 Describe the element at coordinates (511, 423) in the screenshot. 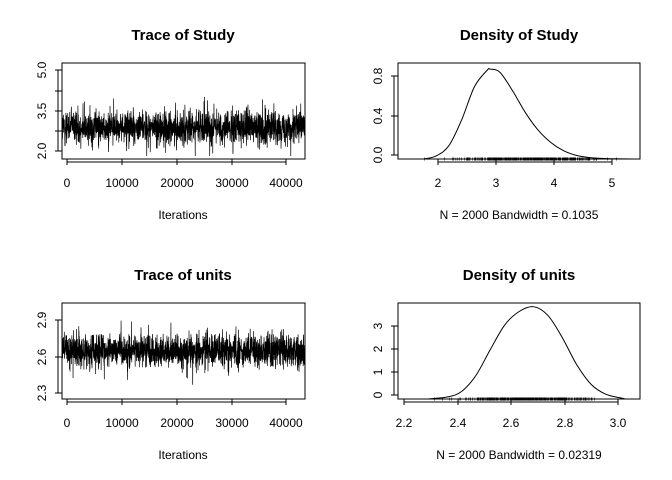

I see `x-tick-label: 2.6` at that location.